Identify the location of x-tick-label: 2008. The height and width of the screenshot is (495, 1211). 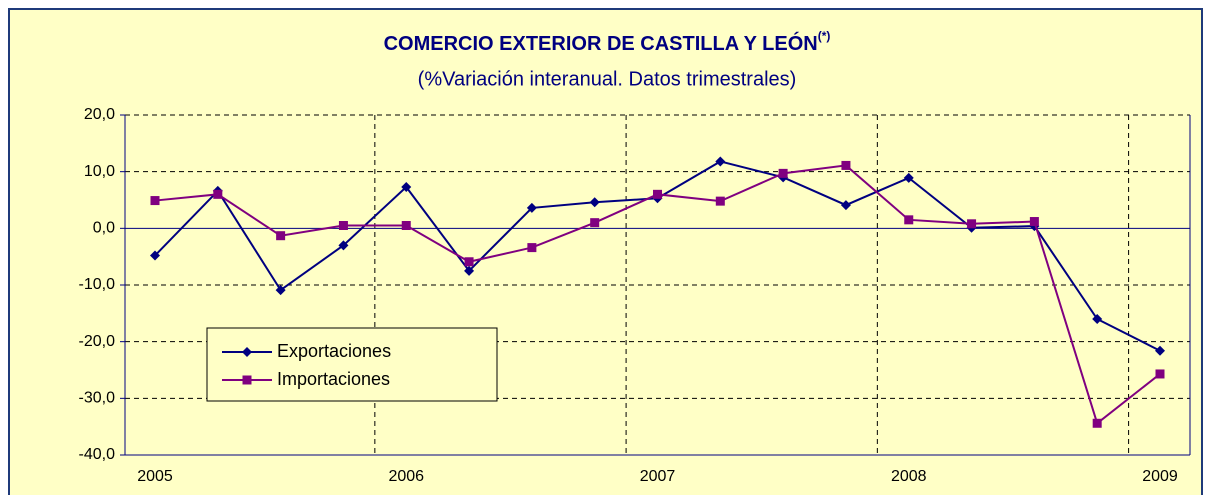
(909, 476).